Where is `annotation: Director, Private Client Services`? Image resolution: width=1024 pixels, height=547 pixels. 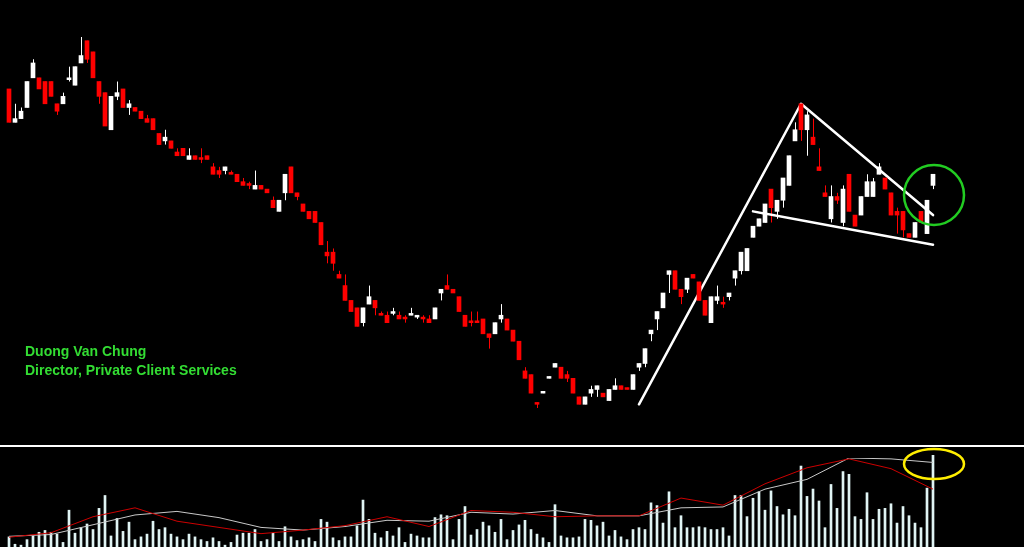 annotation: Director, Private Client Services is located at coordinates (131, 370).